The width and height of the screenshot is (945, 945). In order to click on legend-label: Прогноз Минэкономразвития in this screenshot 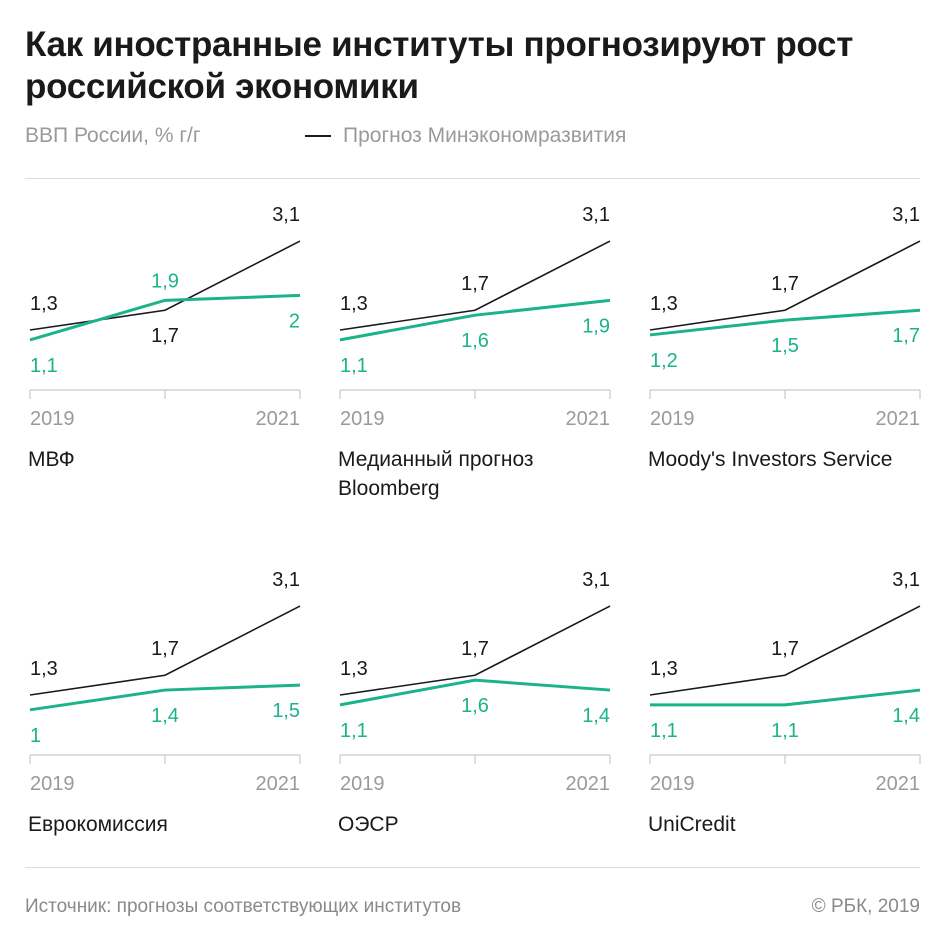, I will do `click(485, 135)`.